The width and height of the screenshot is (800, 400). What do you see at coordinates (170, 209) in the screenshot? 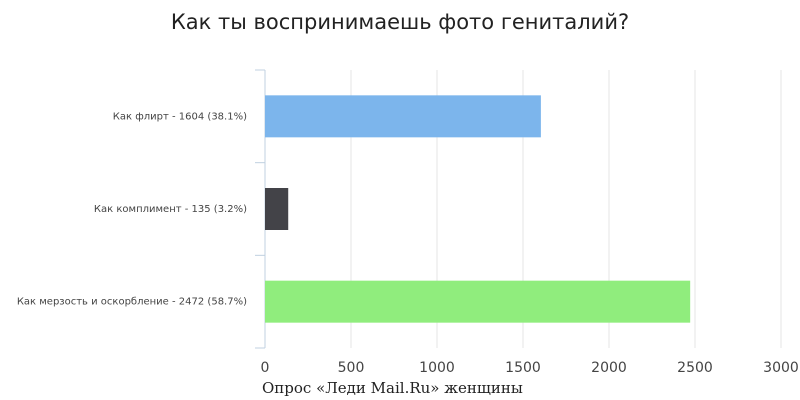
I see `y-tick-label: Как комплимент - 135 (3.2%)` at bounding box center [170, 209].